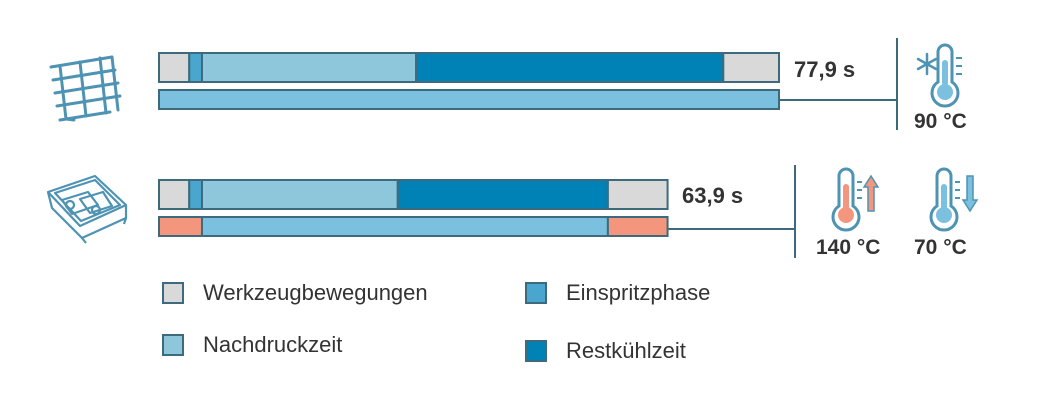 This screenshot has width=1049, height=405. I want to click on legend-swatch-werkzeugbewegungen, so click(173, 293).